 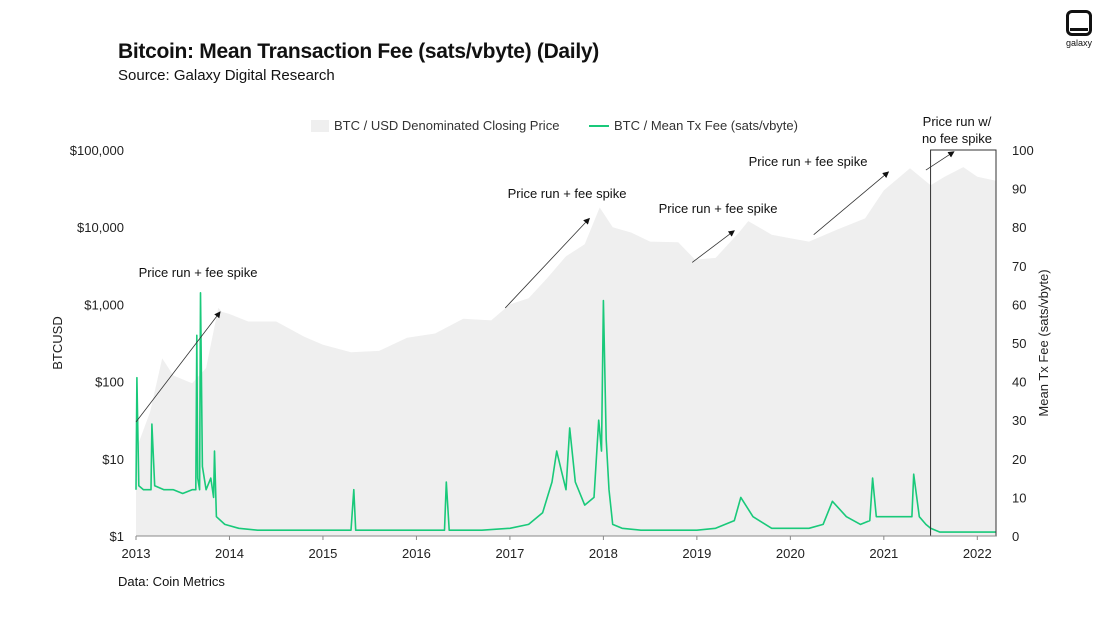 What do you see at coordinates (1019, 343) in the screenshot?
I see `y-right-tick-label: 50` at bounding box center [1019, 343].